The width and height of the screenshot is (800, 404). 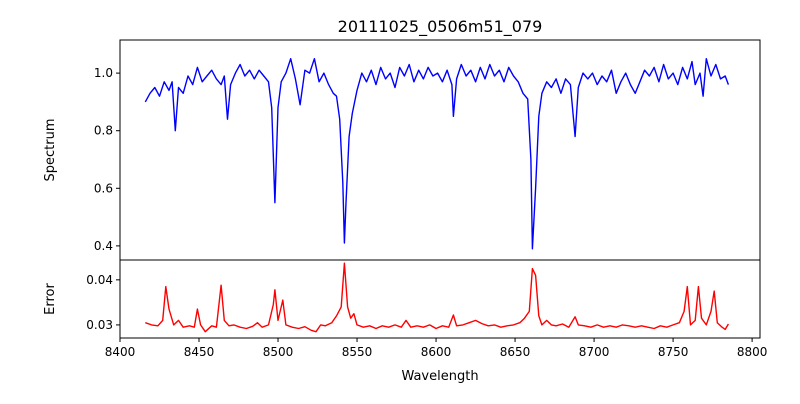 What do you see at coordinates (120, 352) in the screenshot?
I see `error-x-tick-label: 8400` at bounding box center [120, 352].